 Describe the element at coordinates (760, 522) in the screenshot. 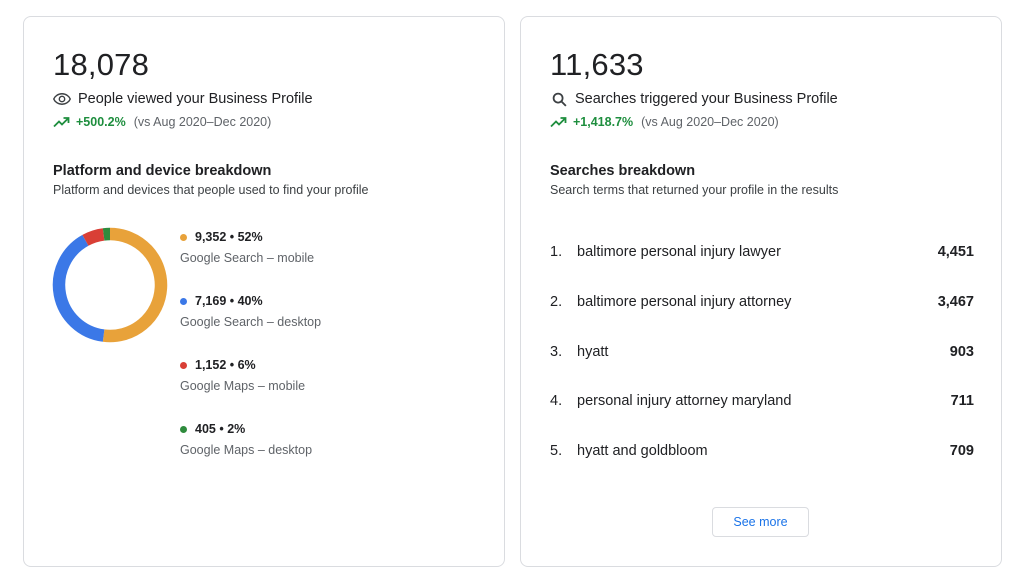

I see `see-more-button: See more` at that location.